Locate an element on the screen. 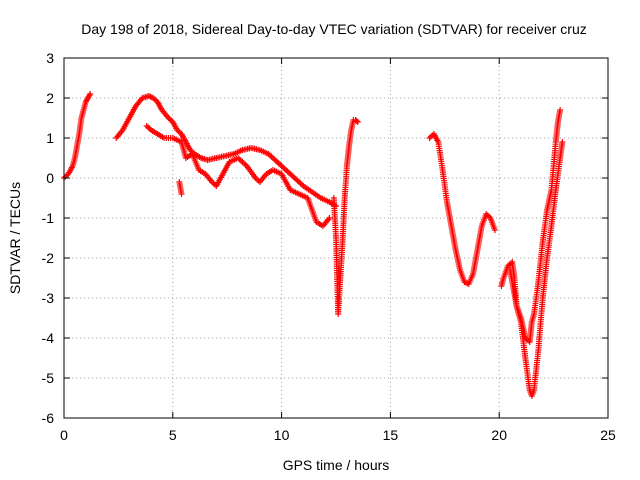  x-tick-label: 10 is located at coordinates (282, 435).